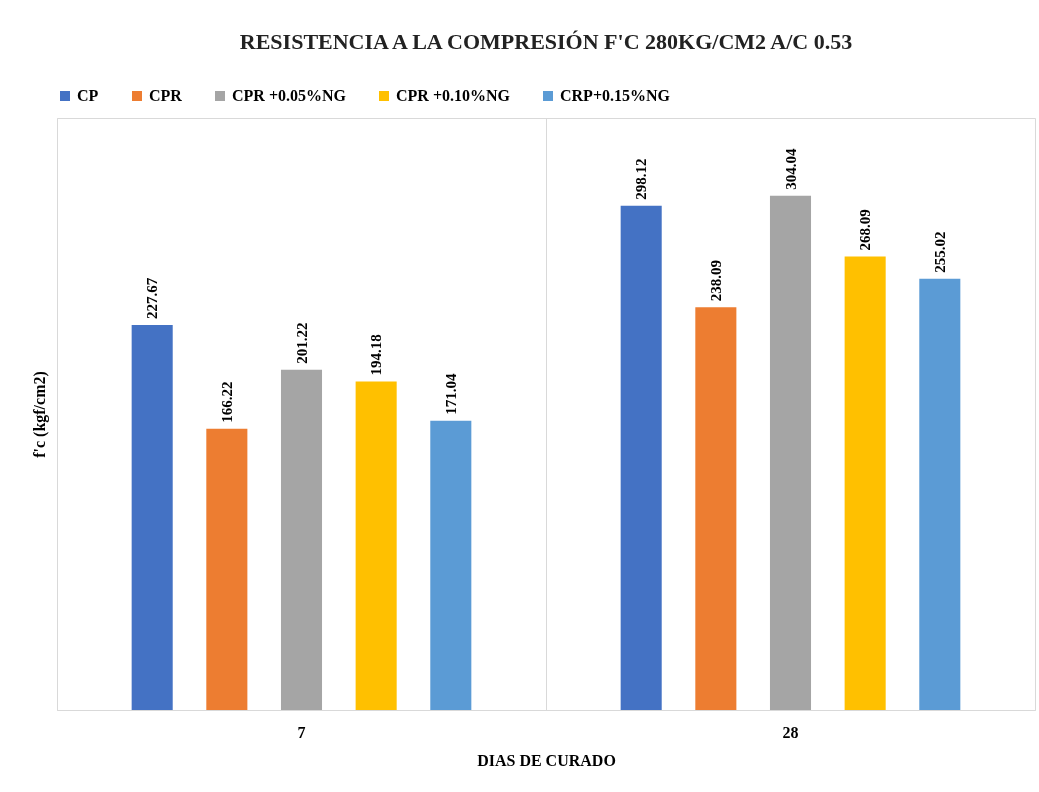 The image size is (1039, 792). Describe the element at coordinates (790, 168) in the screenshot. I see `data-label: 304.04` at that location.